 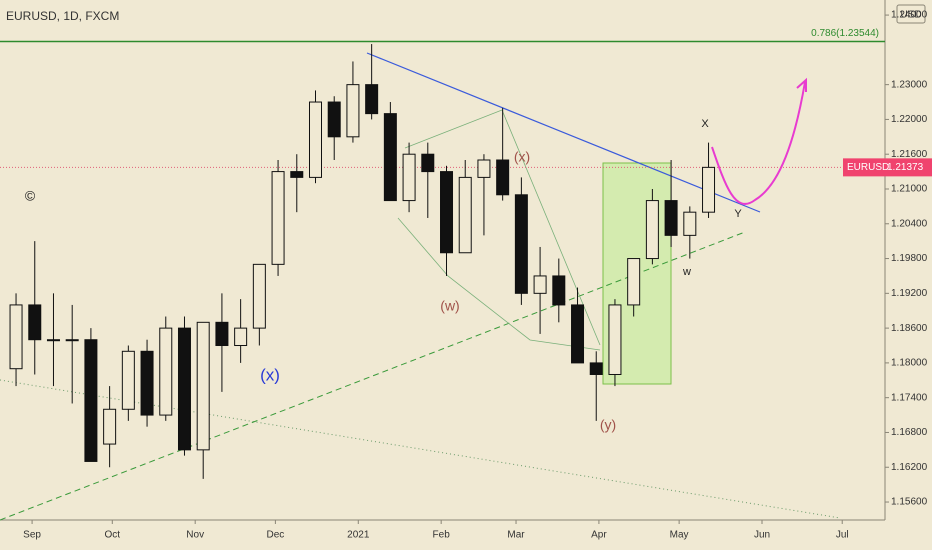 What do you see at coordinates (909, 119) in the screenshot?
I see `y-tick-label: 1.22000` at bounding box center [909, 119].